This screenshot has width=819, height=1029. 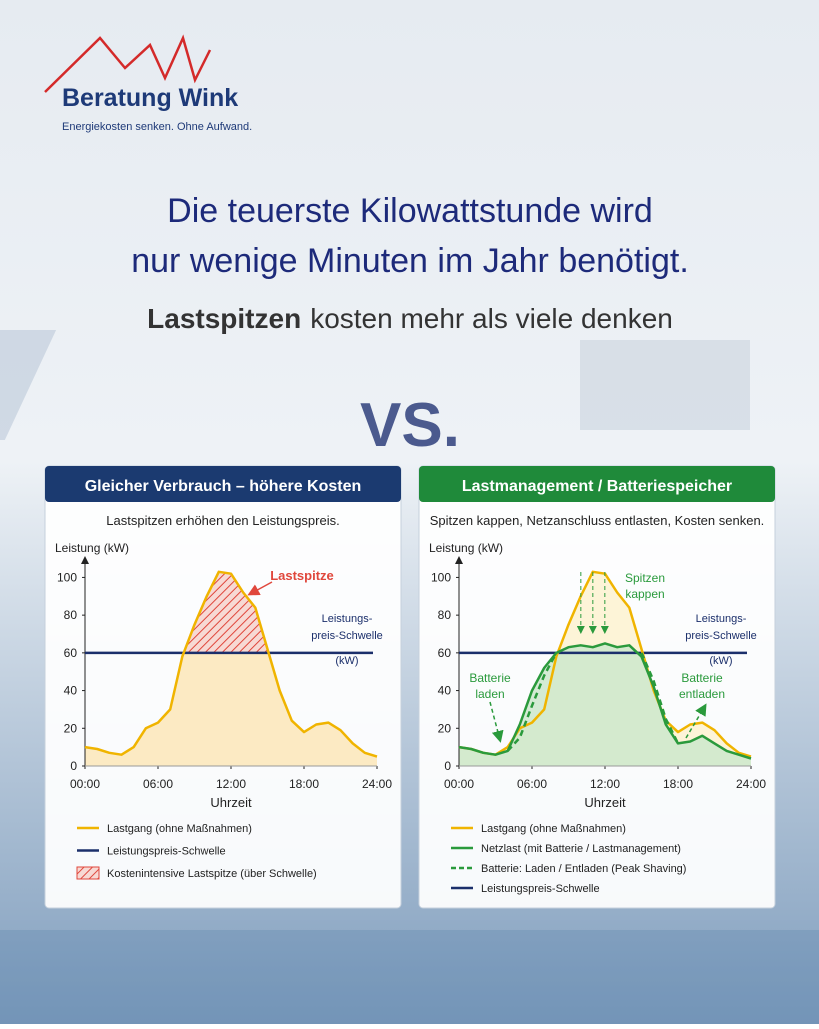 I want to click on annotation: Spitzen, so click(x=645, y=578).